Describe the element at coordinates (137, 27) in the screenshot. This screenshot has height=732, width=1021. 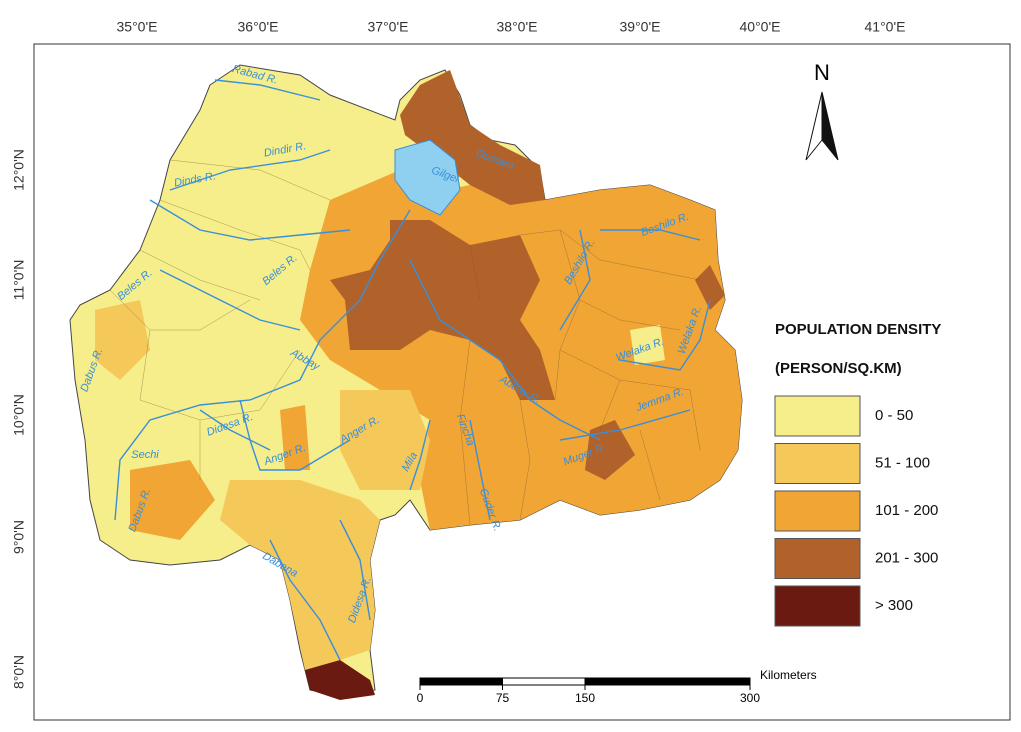
I see `longitude-label: 35°0'E` at that location.